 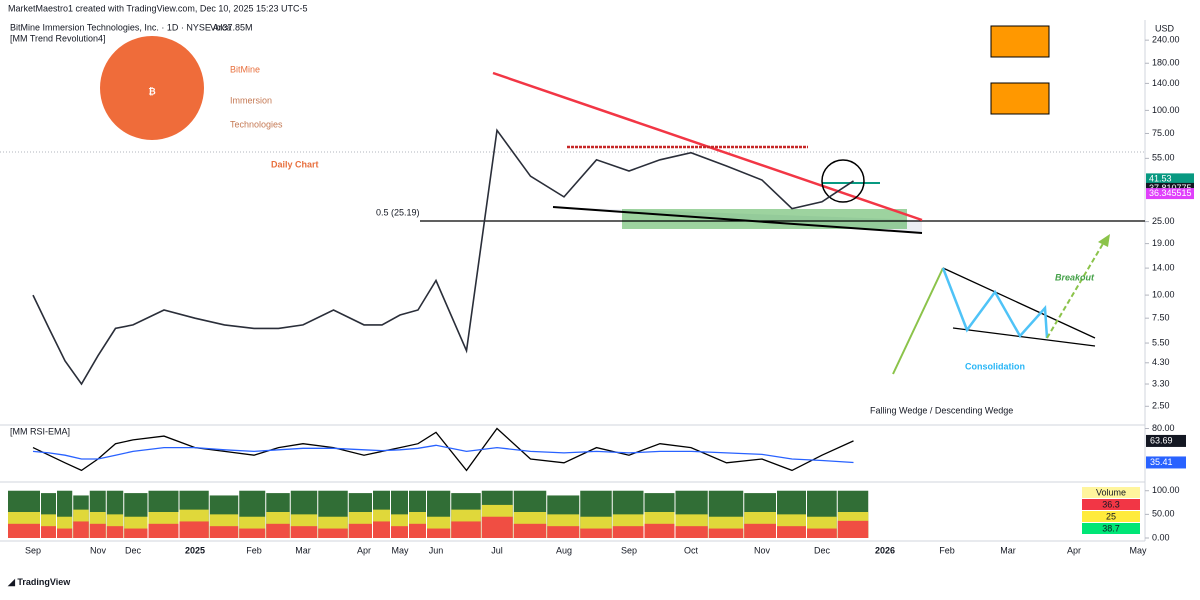 What do you see at coordinates (1165, 28) in the screenshot?
I see `currency: USD` at bounding box center [1165, 28].